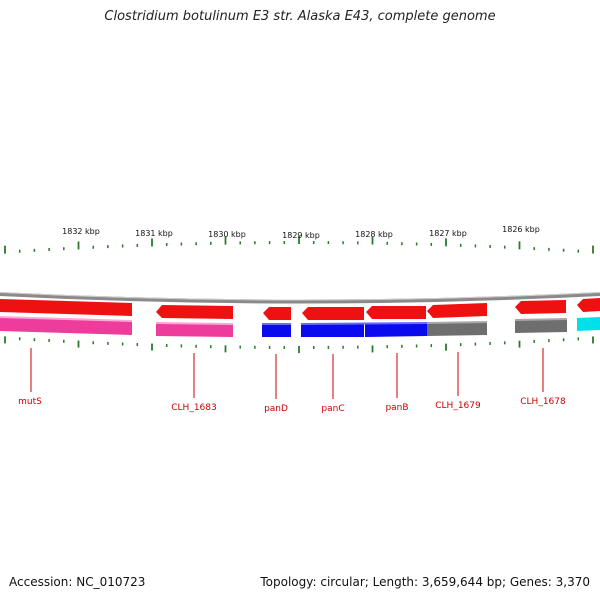 The width and height of the screenshot is (600, 600). Describe the element at coordinates (276, 409) in the screenshot. I see `gene-label-pand: panD` at that location.